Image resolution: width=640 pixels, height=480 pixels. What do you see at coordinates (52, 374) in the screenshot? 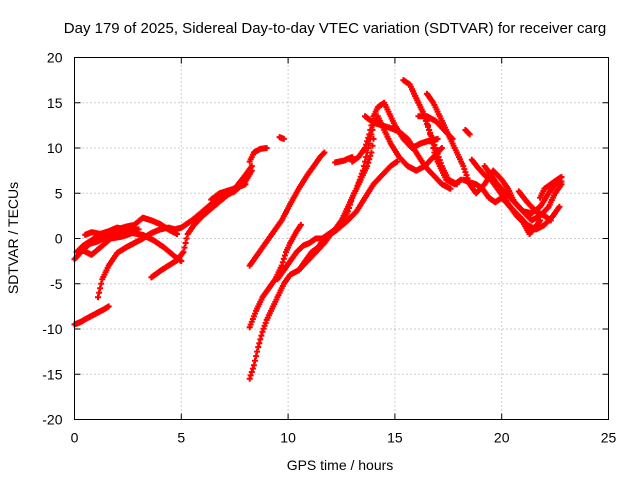
I see `y-tick-label: -15` at bounding box center [52, 374].